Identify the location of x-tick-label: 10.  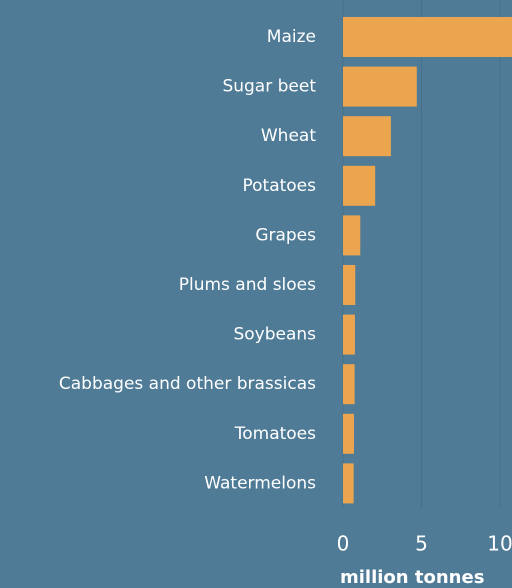
(499, 544).